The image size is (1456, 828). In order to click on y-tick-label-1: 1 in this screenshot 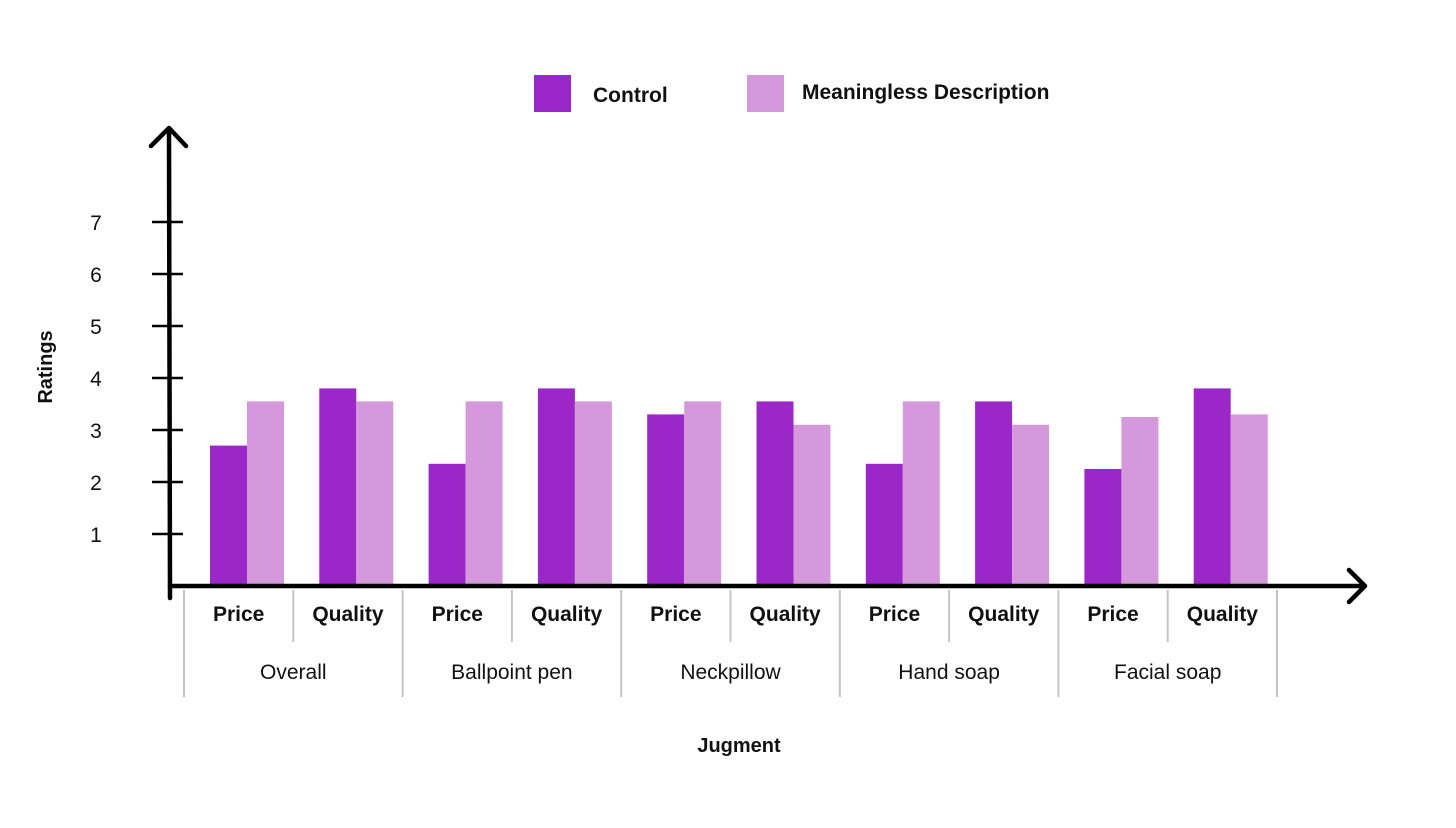, I will do `click(96, 535)`.